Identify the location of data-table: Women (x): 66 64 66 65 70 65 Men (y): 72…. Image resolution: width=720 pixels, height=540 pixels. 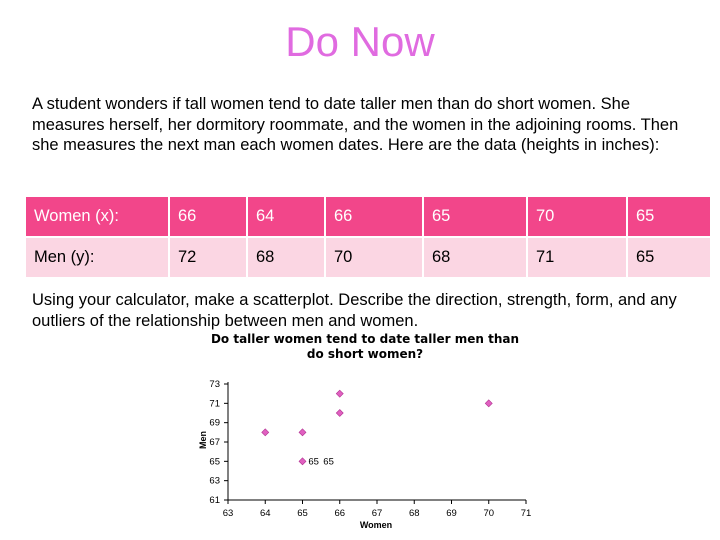
(368, 237).